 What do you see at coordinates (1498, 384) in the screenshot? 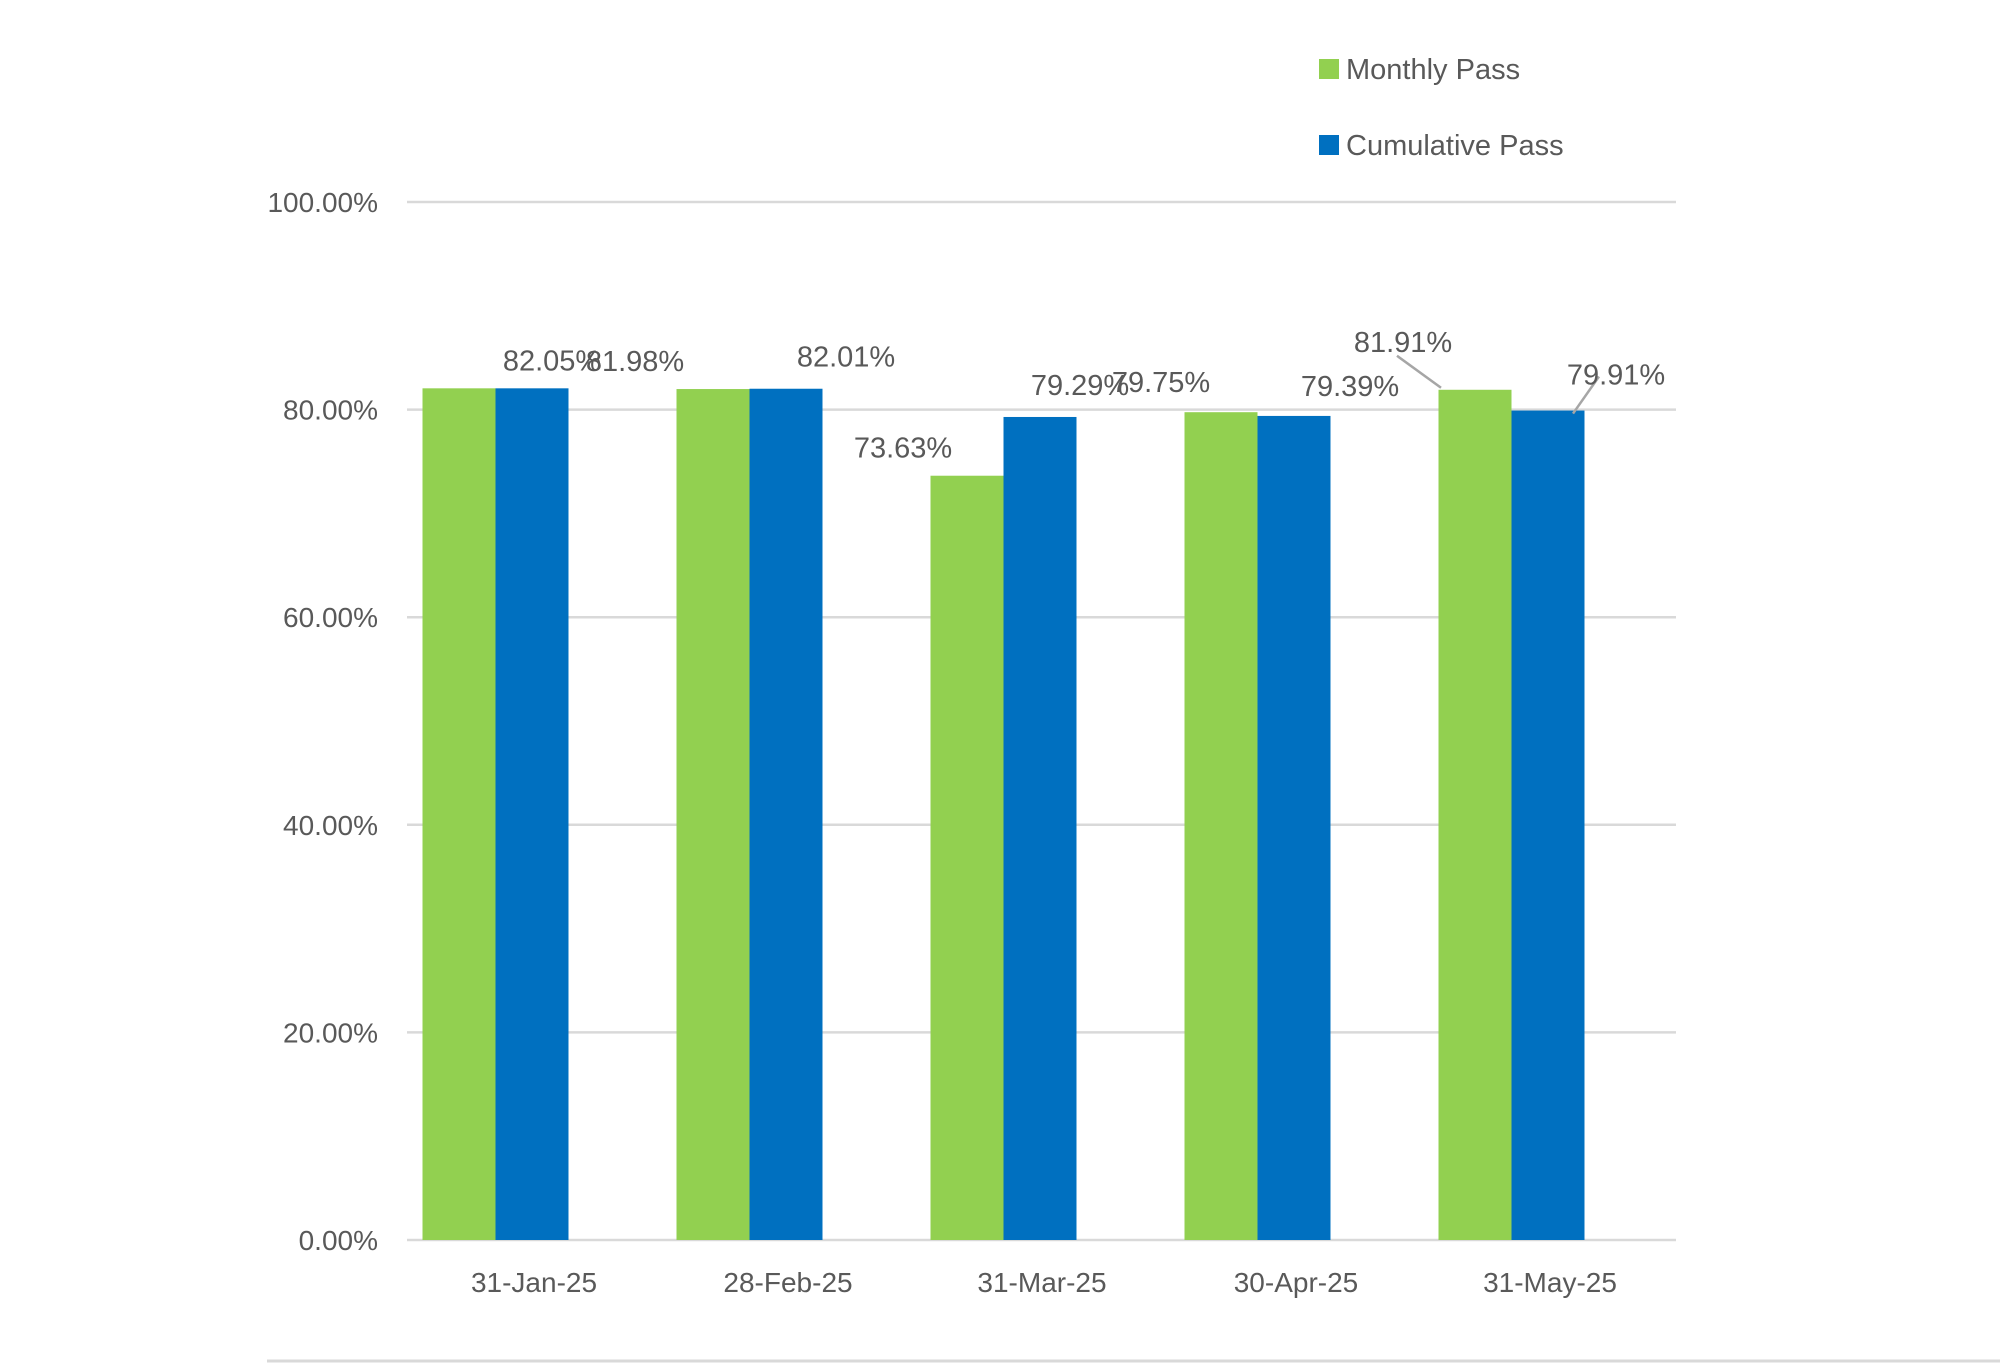
I see `label-leader-lines` at bounding box center [1498, 384].